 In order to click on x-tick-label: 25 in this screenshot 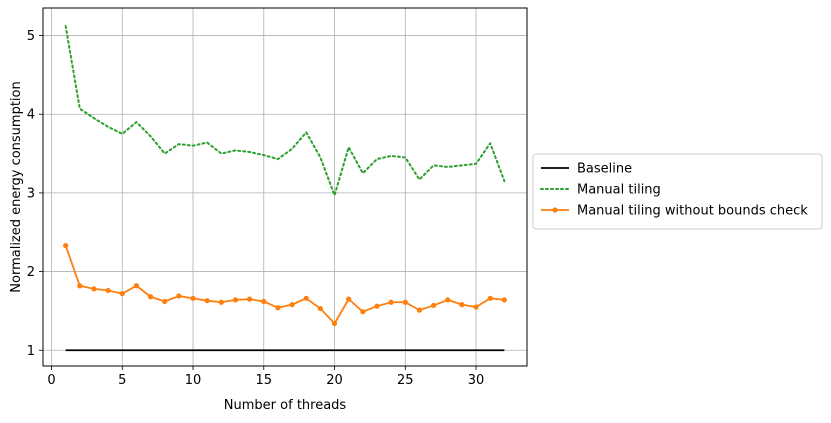, I will do `click(405, 380)`.